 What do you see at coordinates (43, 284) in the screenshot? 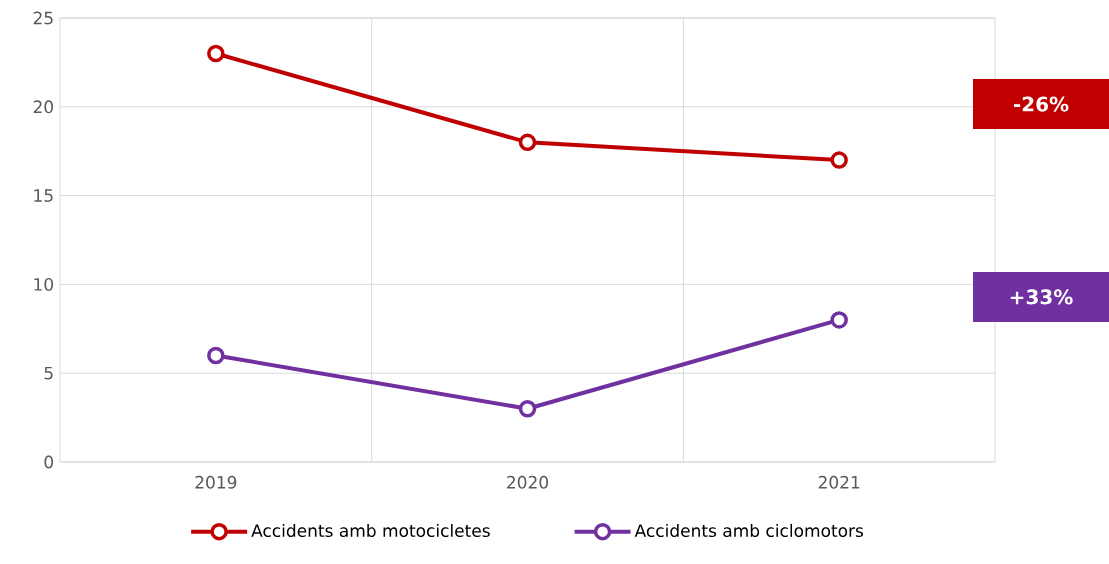
I see `y-tick-label: 10` at bounding box center [43, 284].